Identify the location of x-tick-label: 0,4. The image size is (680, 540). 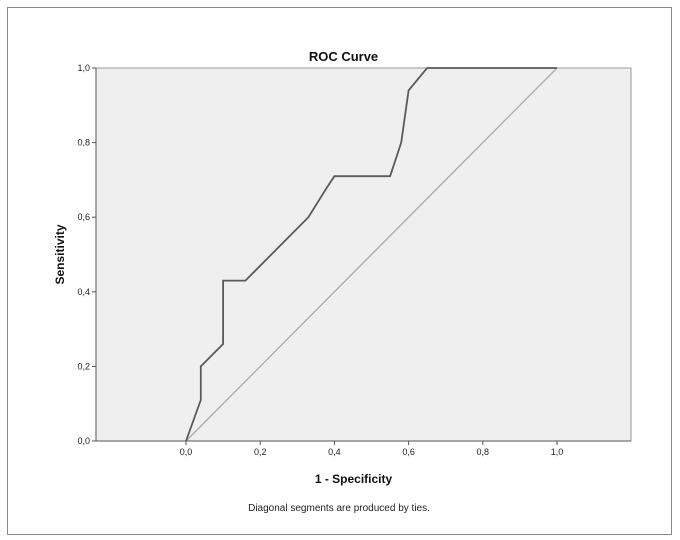
(334, 452).